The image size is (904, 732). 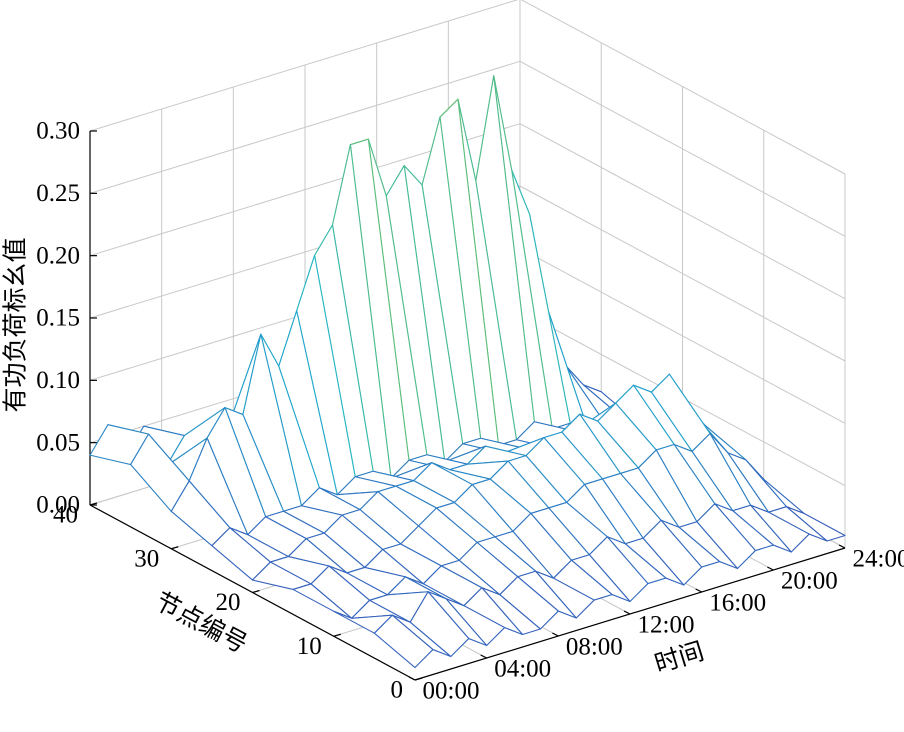 What do you see at coordinates (809, 581) in the screenshot?
I see `x-tick-label: 20:00` at bounding box center [809, 581].